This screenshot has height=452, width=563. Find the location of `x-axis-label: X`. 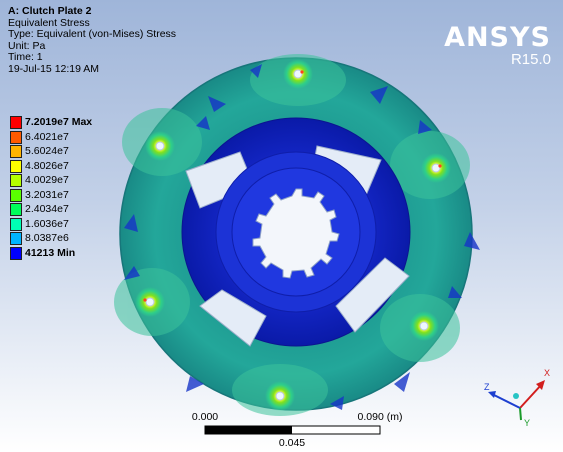

x-axis-label: X is located at coordinates (547, 373).